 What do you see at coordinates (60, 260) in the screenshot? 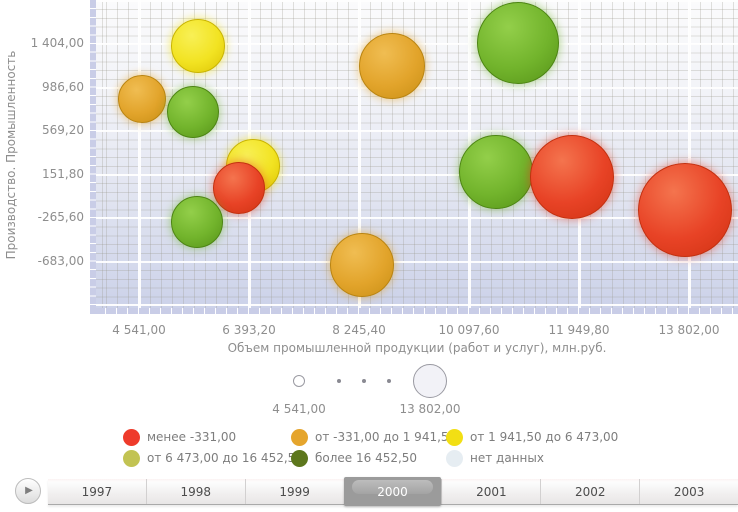
I see `y-axis-tick-label: -683,00` at bounding box center [60, 260].